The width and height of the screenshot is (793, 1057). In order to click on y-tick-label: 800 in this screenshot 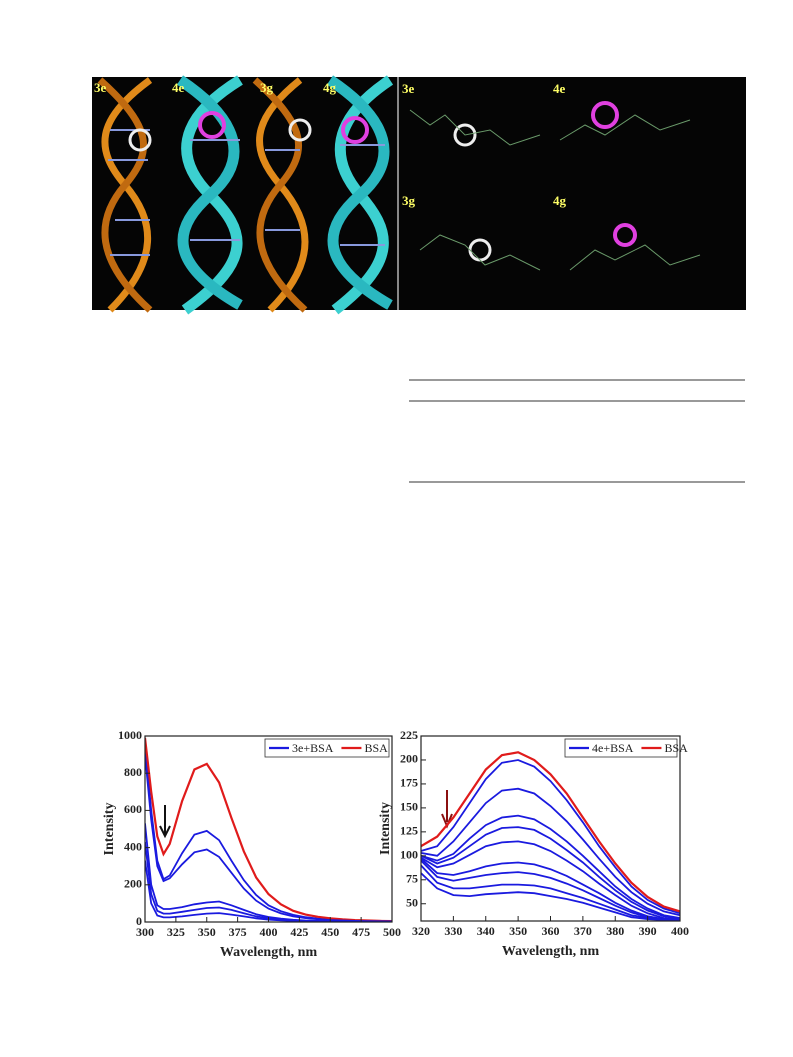, I will do `click(133, 772)`.